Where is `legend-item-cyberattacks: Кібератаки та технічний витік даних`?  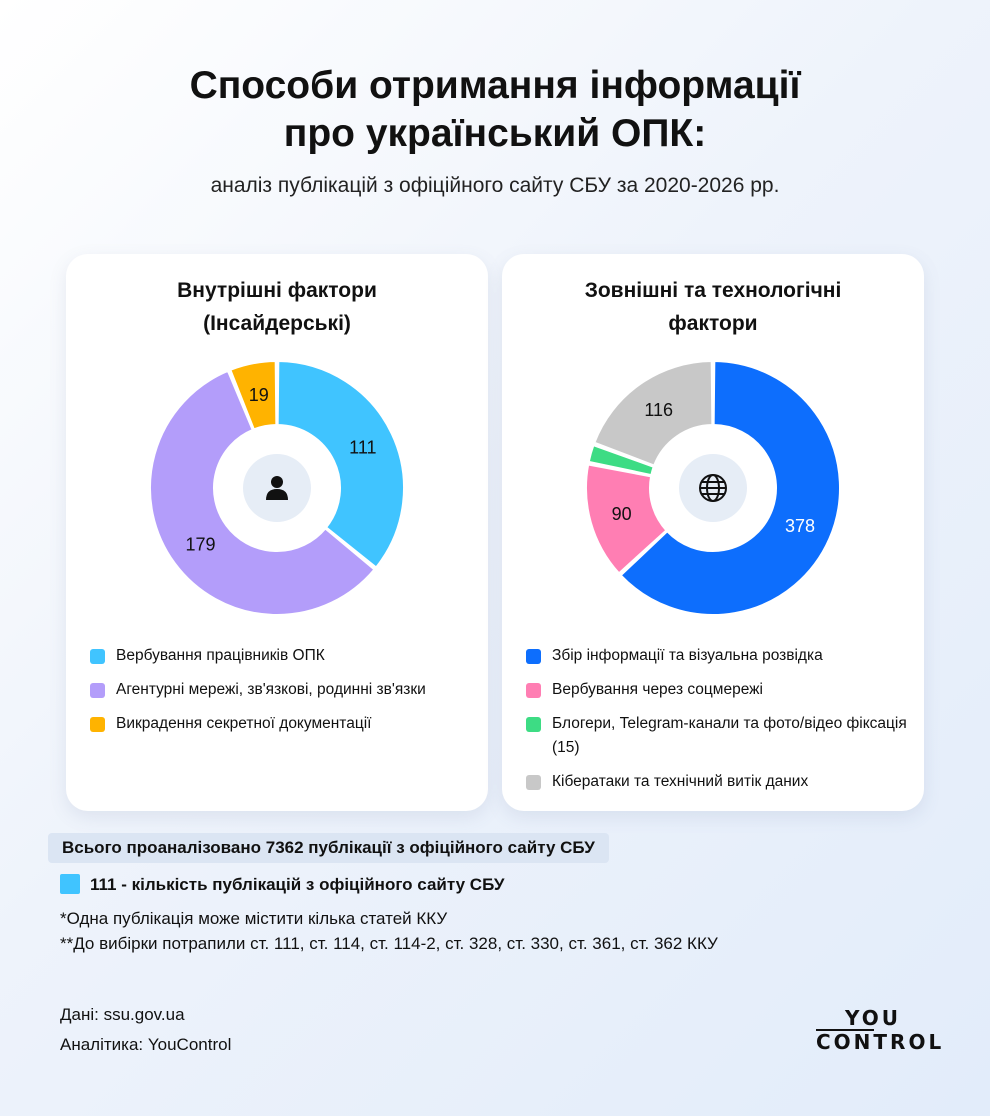
legend-item-cyberattacks: Кібератаки та технічний витік даних is located at coordinates (717, 782).